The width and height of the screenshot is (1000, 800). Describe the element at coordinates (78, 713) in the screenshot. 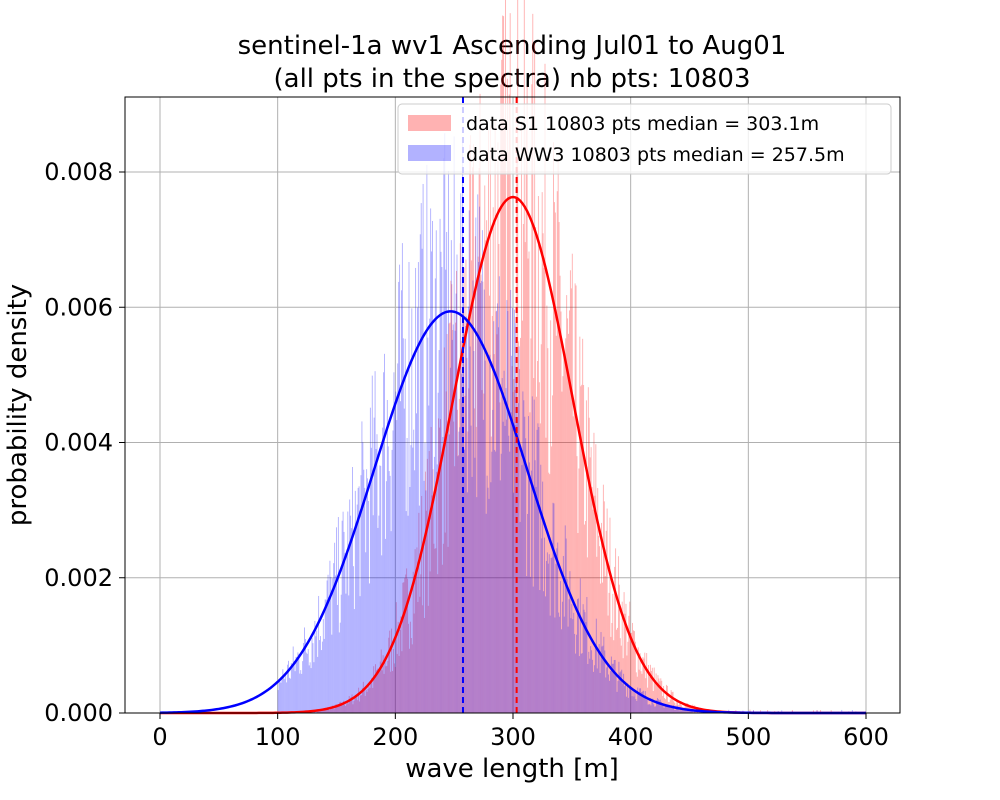

I see `y-tick-label: 0.000` at that location.